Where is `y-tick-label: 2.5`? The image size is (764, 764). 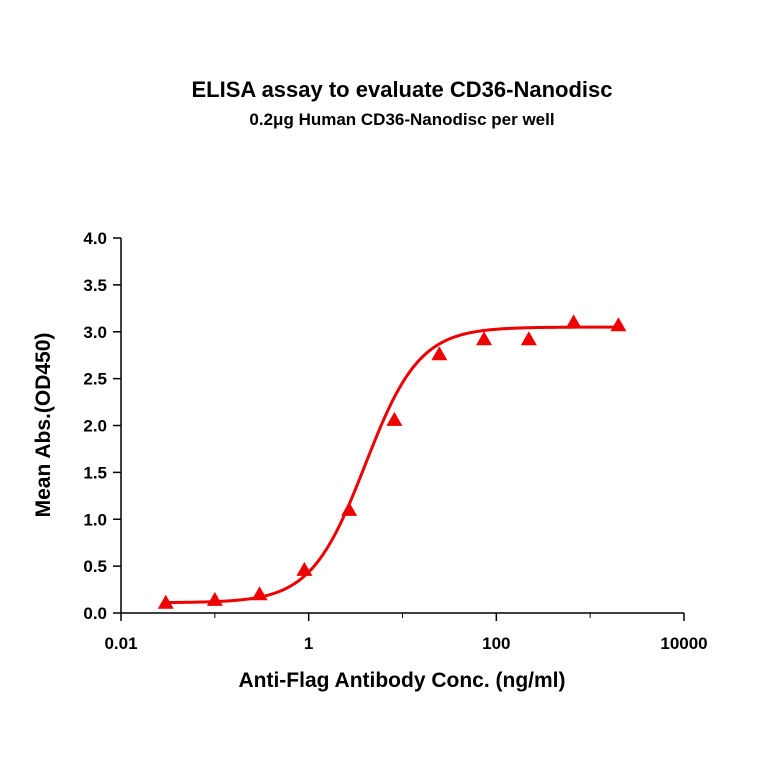
y-tick-label: 2.5 is located at coordinates (95, 379).